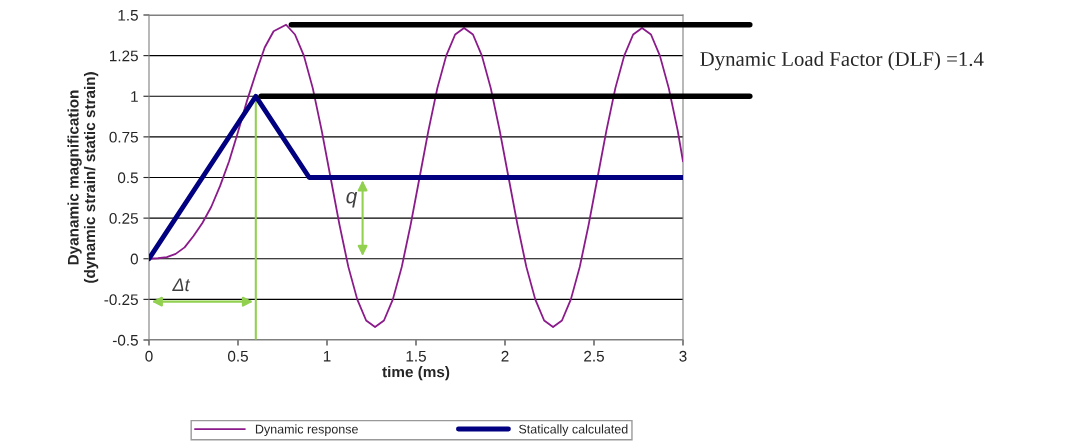  Describe the element at coordinates (306, 430) in the screenshot. I see `legend-label: Dynamic response` at that location.